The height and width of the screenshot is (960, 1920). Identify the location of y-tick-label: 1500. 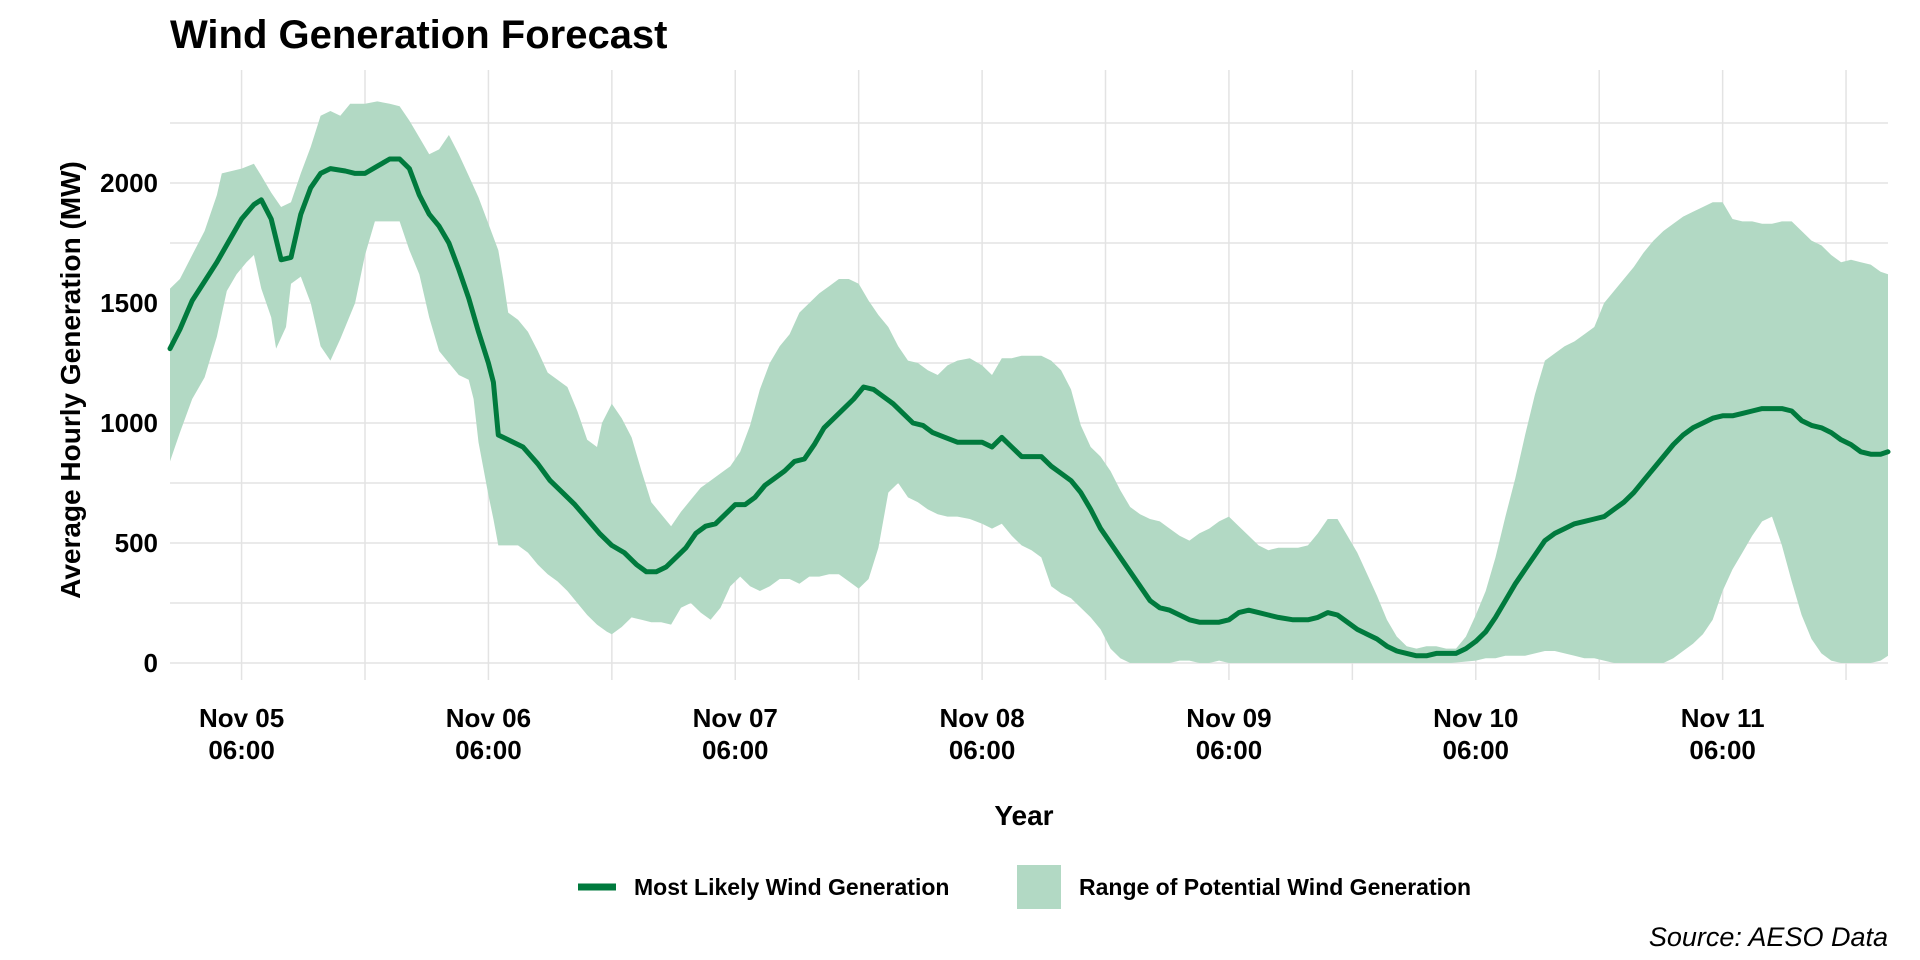
(129, 303).